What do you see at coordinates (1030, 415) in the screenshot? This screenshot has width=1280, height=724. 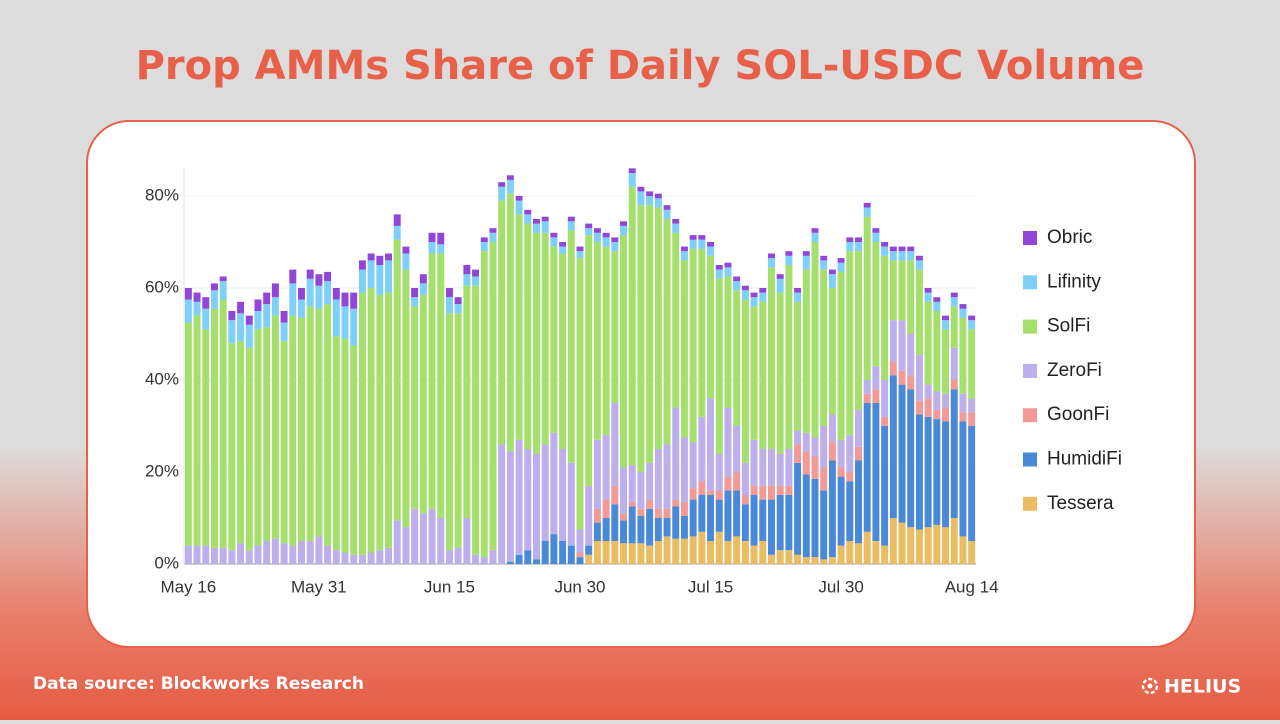 I see `legend-swatch` at bounding box center [1030, 415].